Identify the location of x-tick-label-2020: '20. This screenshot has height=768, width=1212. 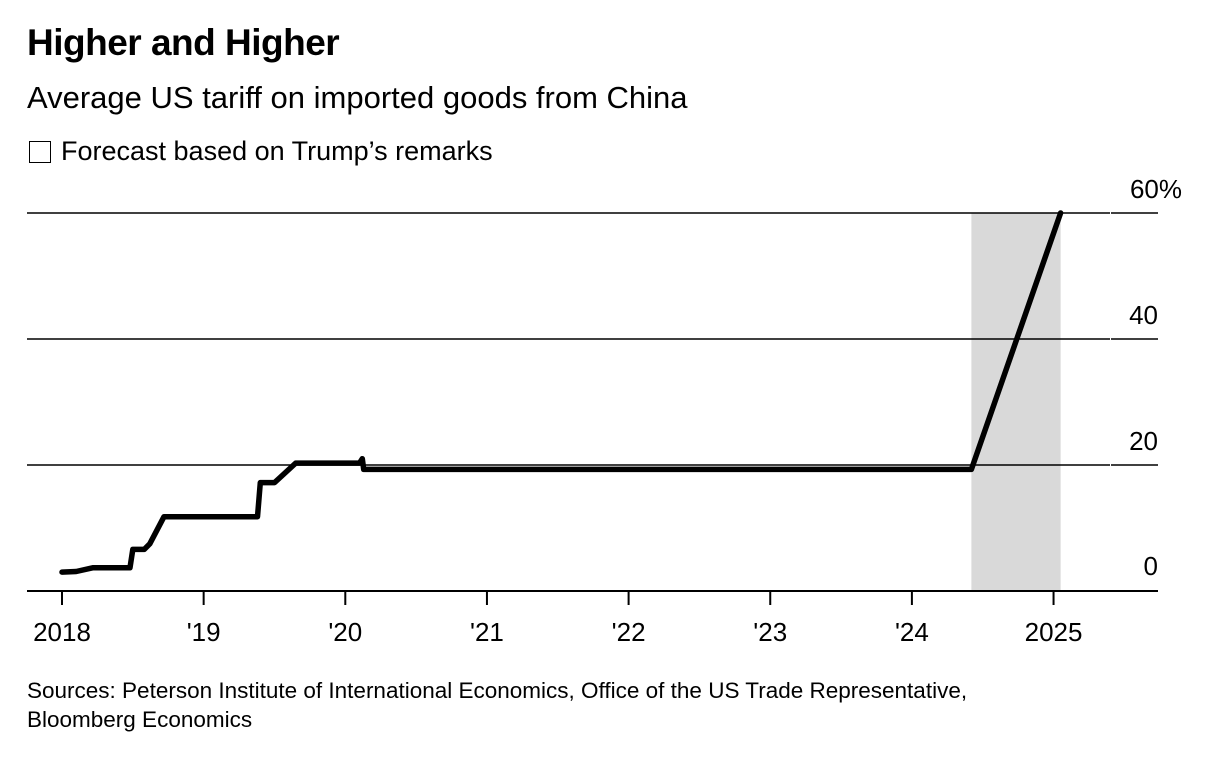
(345, 632).